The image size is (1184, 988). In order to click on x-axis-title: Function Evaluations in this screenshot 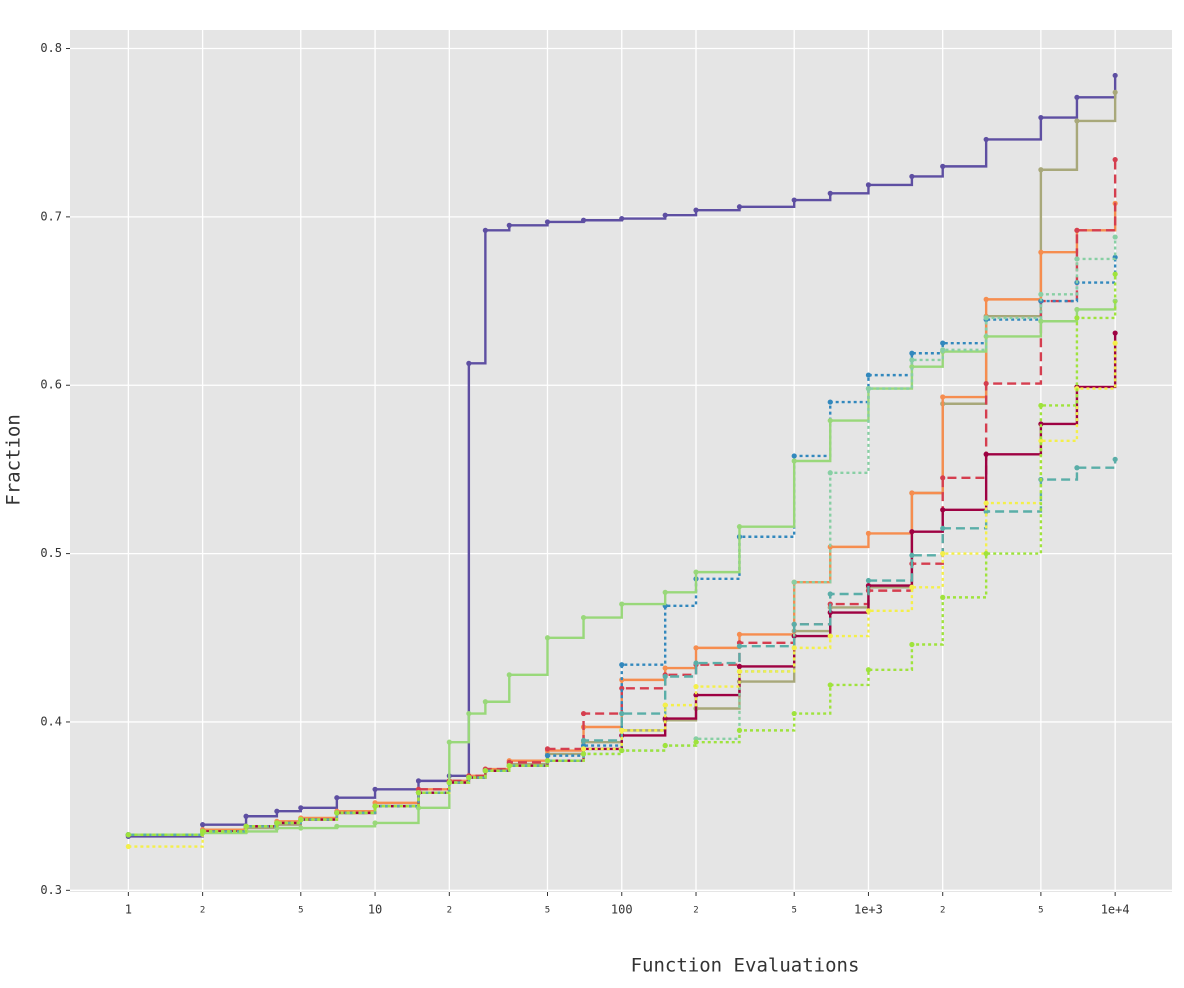, I will do `click(745, 966)`.